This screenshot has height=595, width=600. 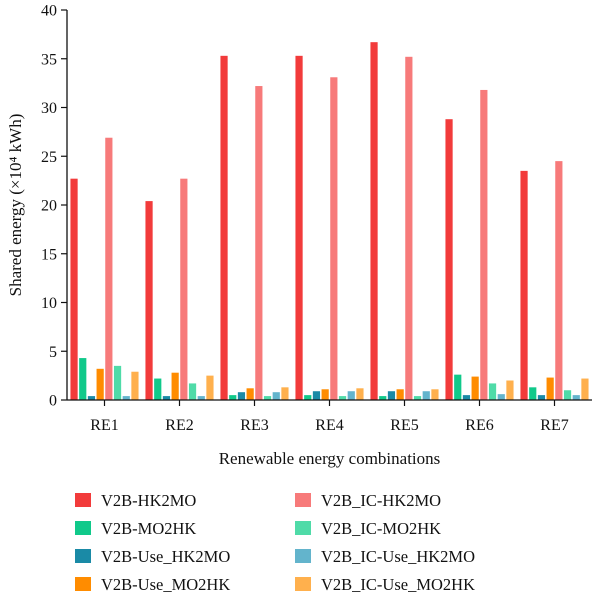 I want to click on bar-v2b-use-mo2hk-re3, so click(x=250, y=394).